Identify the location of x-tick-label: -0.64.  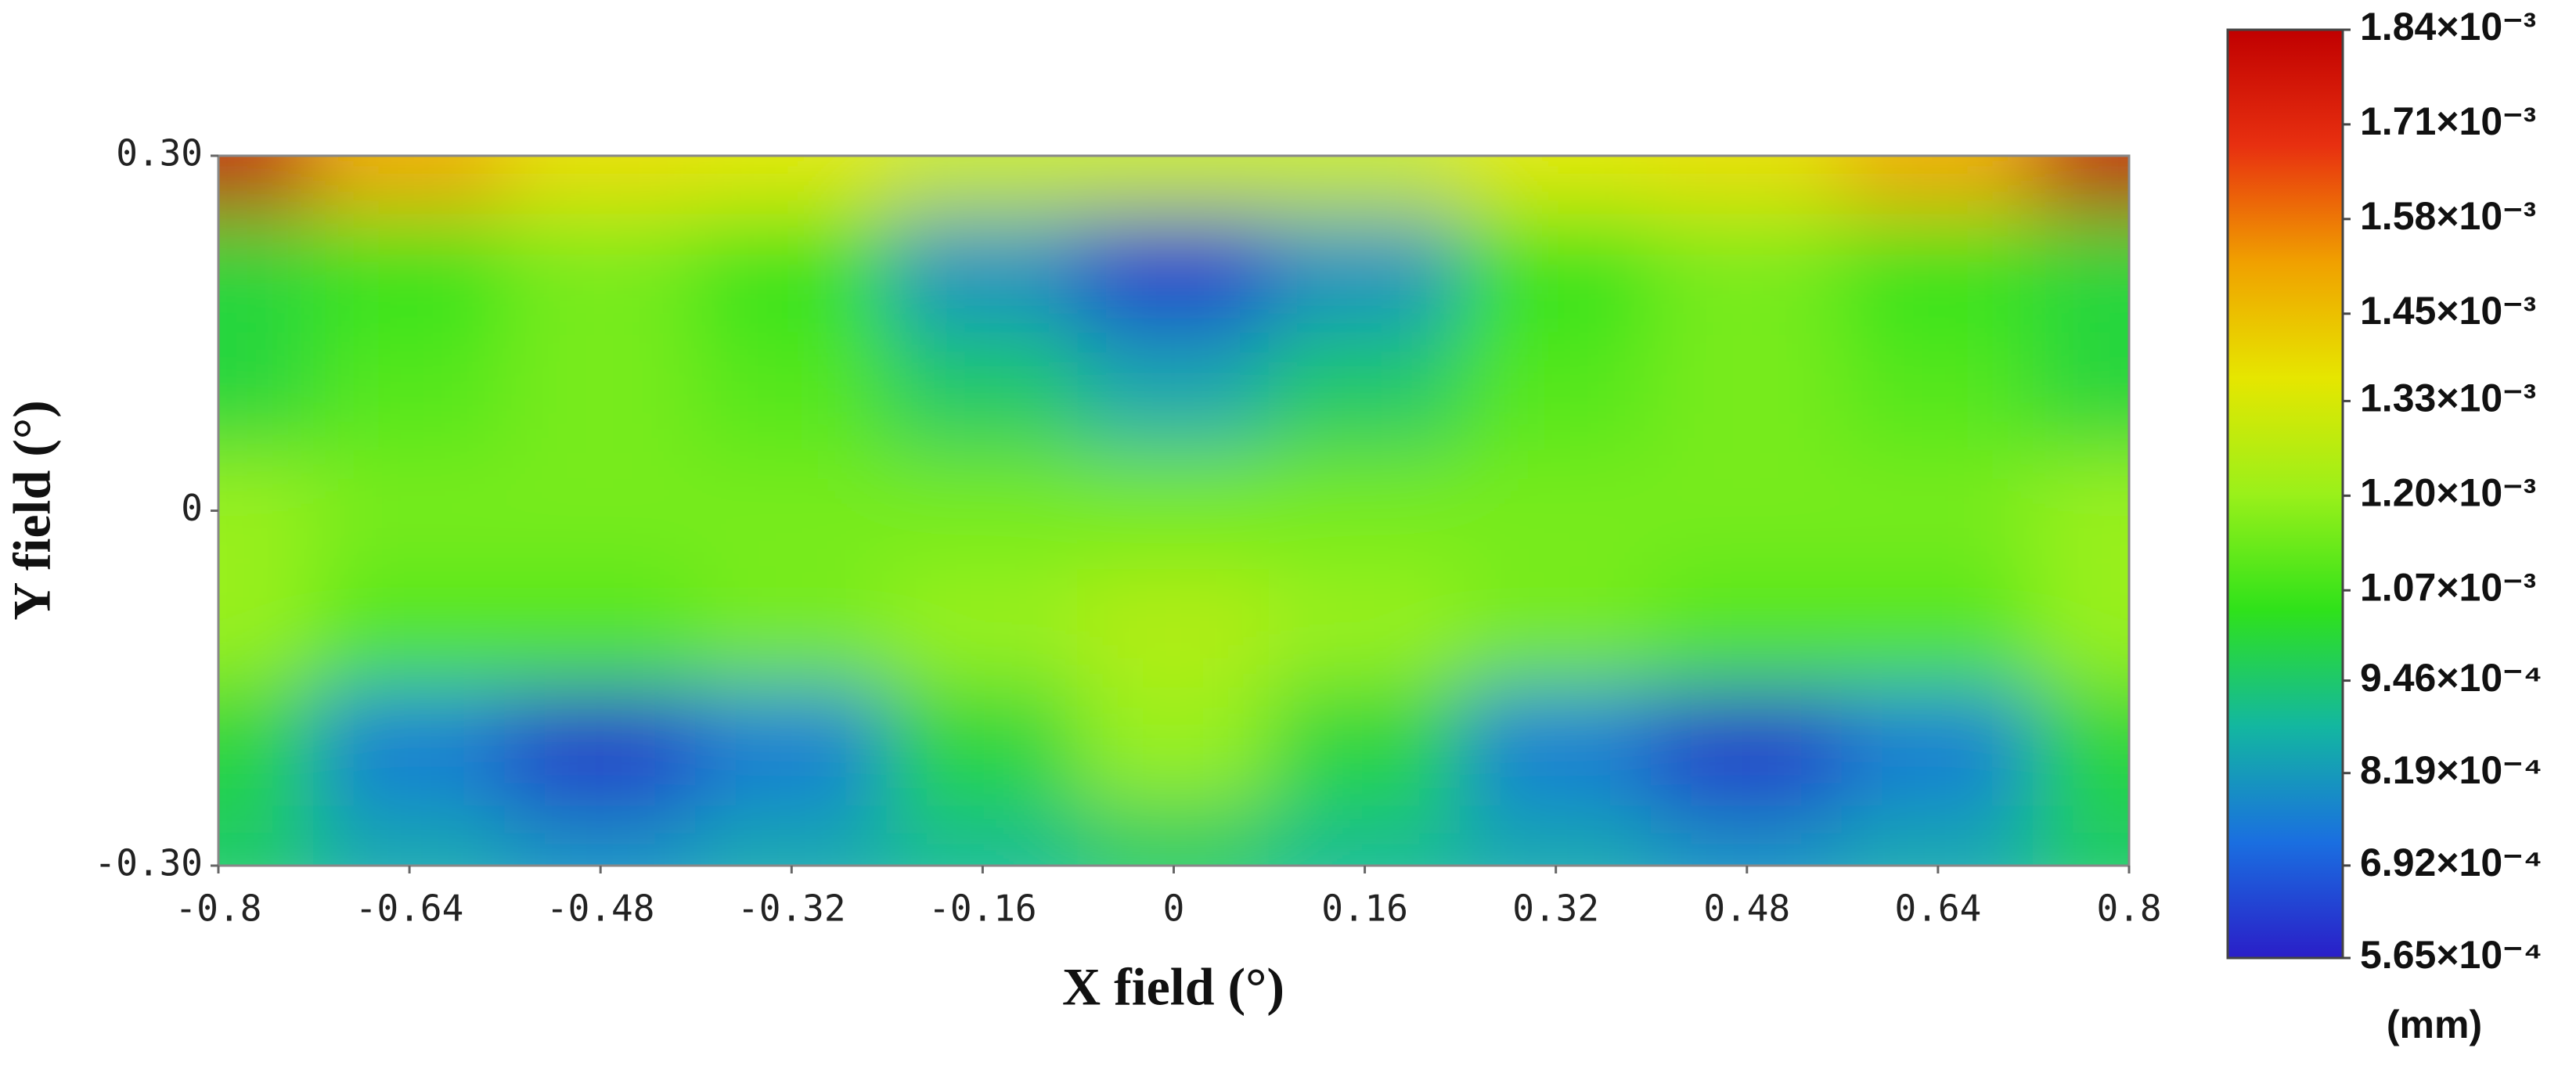
(409, 909).